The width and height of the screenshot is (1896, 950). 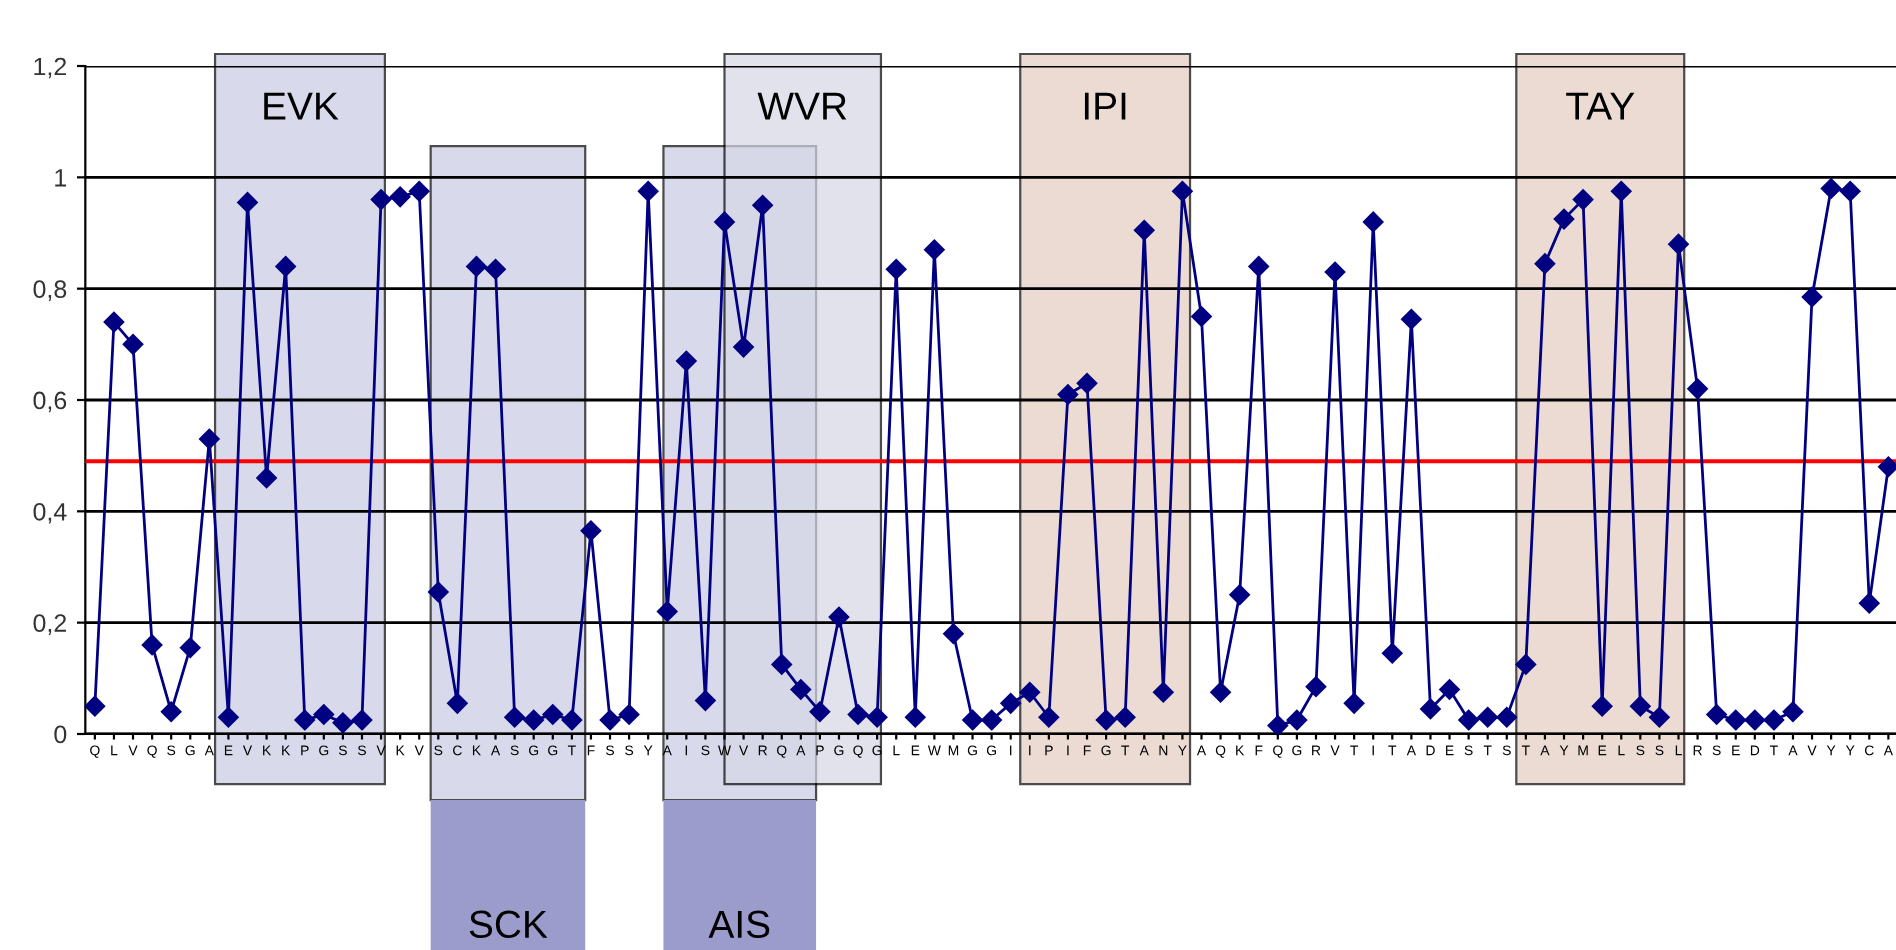 I want to click on text: AIS, so click(x=739, y=924).